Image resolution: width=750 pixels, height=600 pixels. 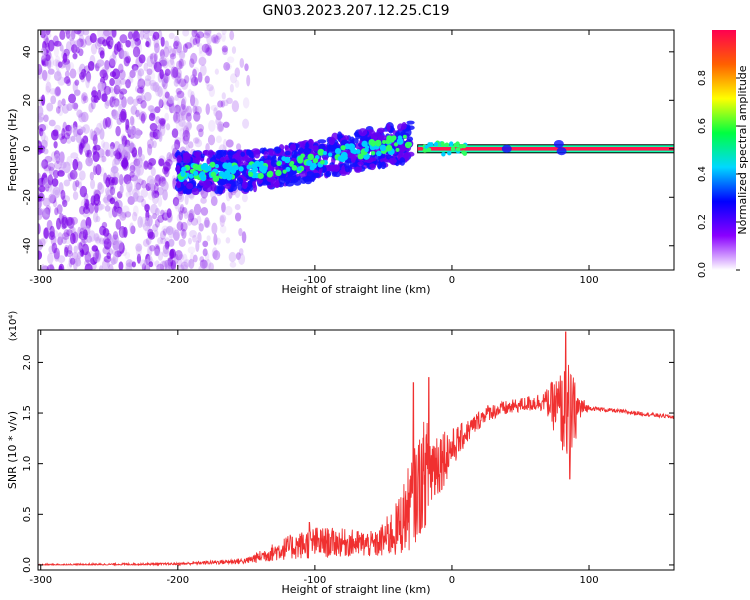 I want to click on carrier-onset-cell, so click(x=443, y=154).